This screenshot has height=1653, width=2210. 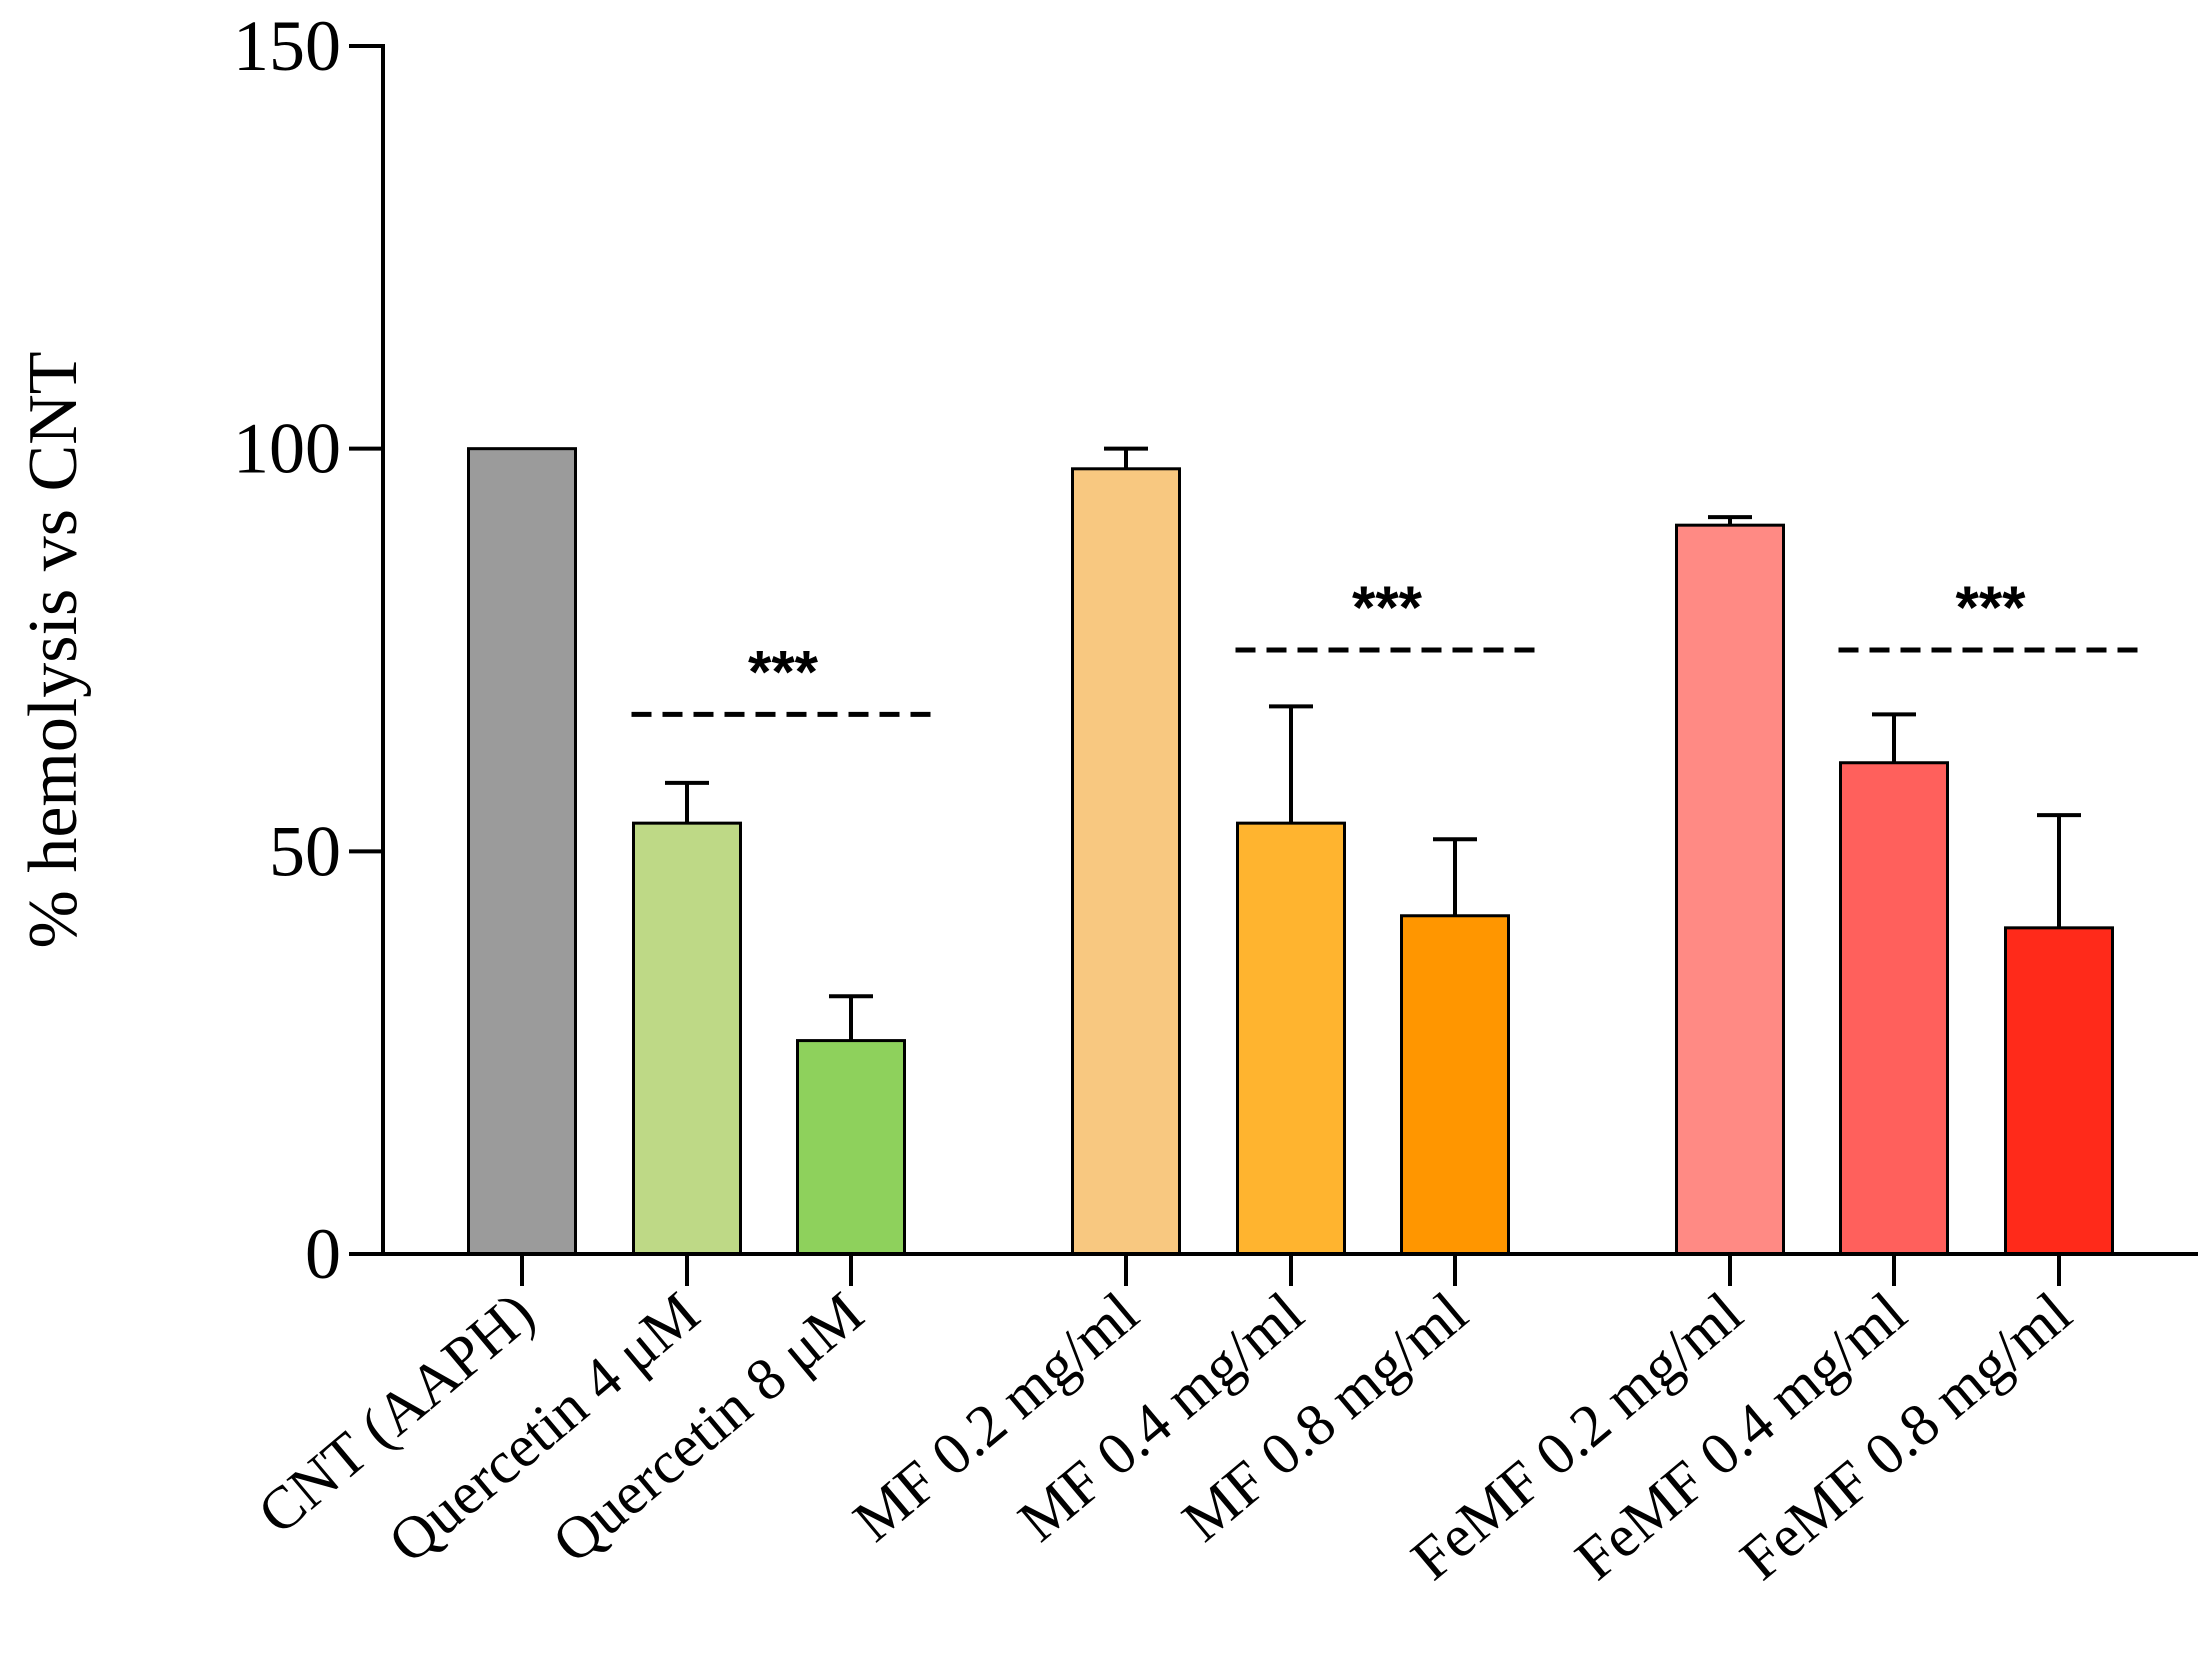 I want to click on bar-cnt-aaph, so click(x=522, y=851).